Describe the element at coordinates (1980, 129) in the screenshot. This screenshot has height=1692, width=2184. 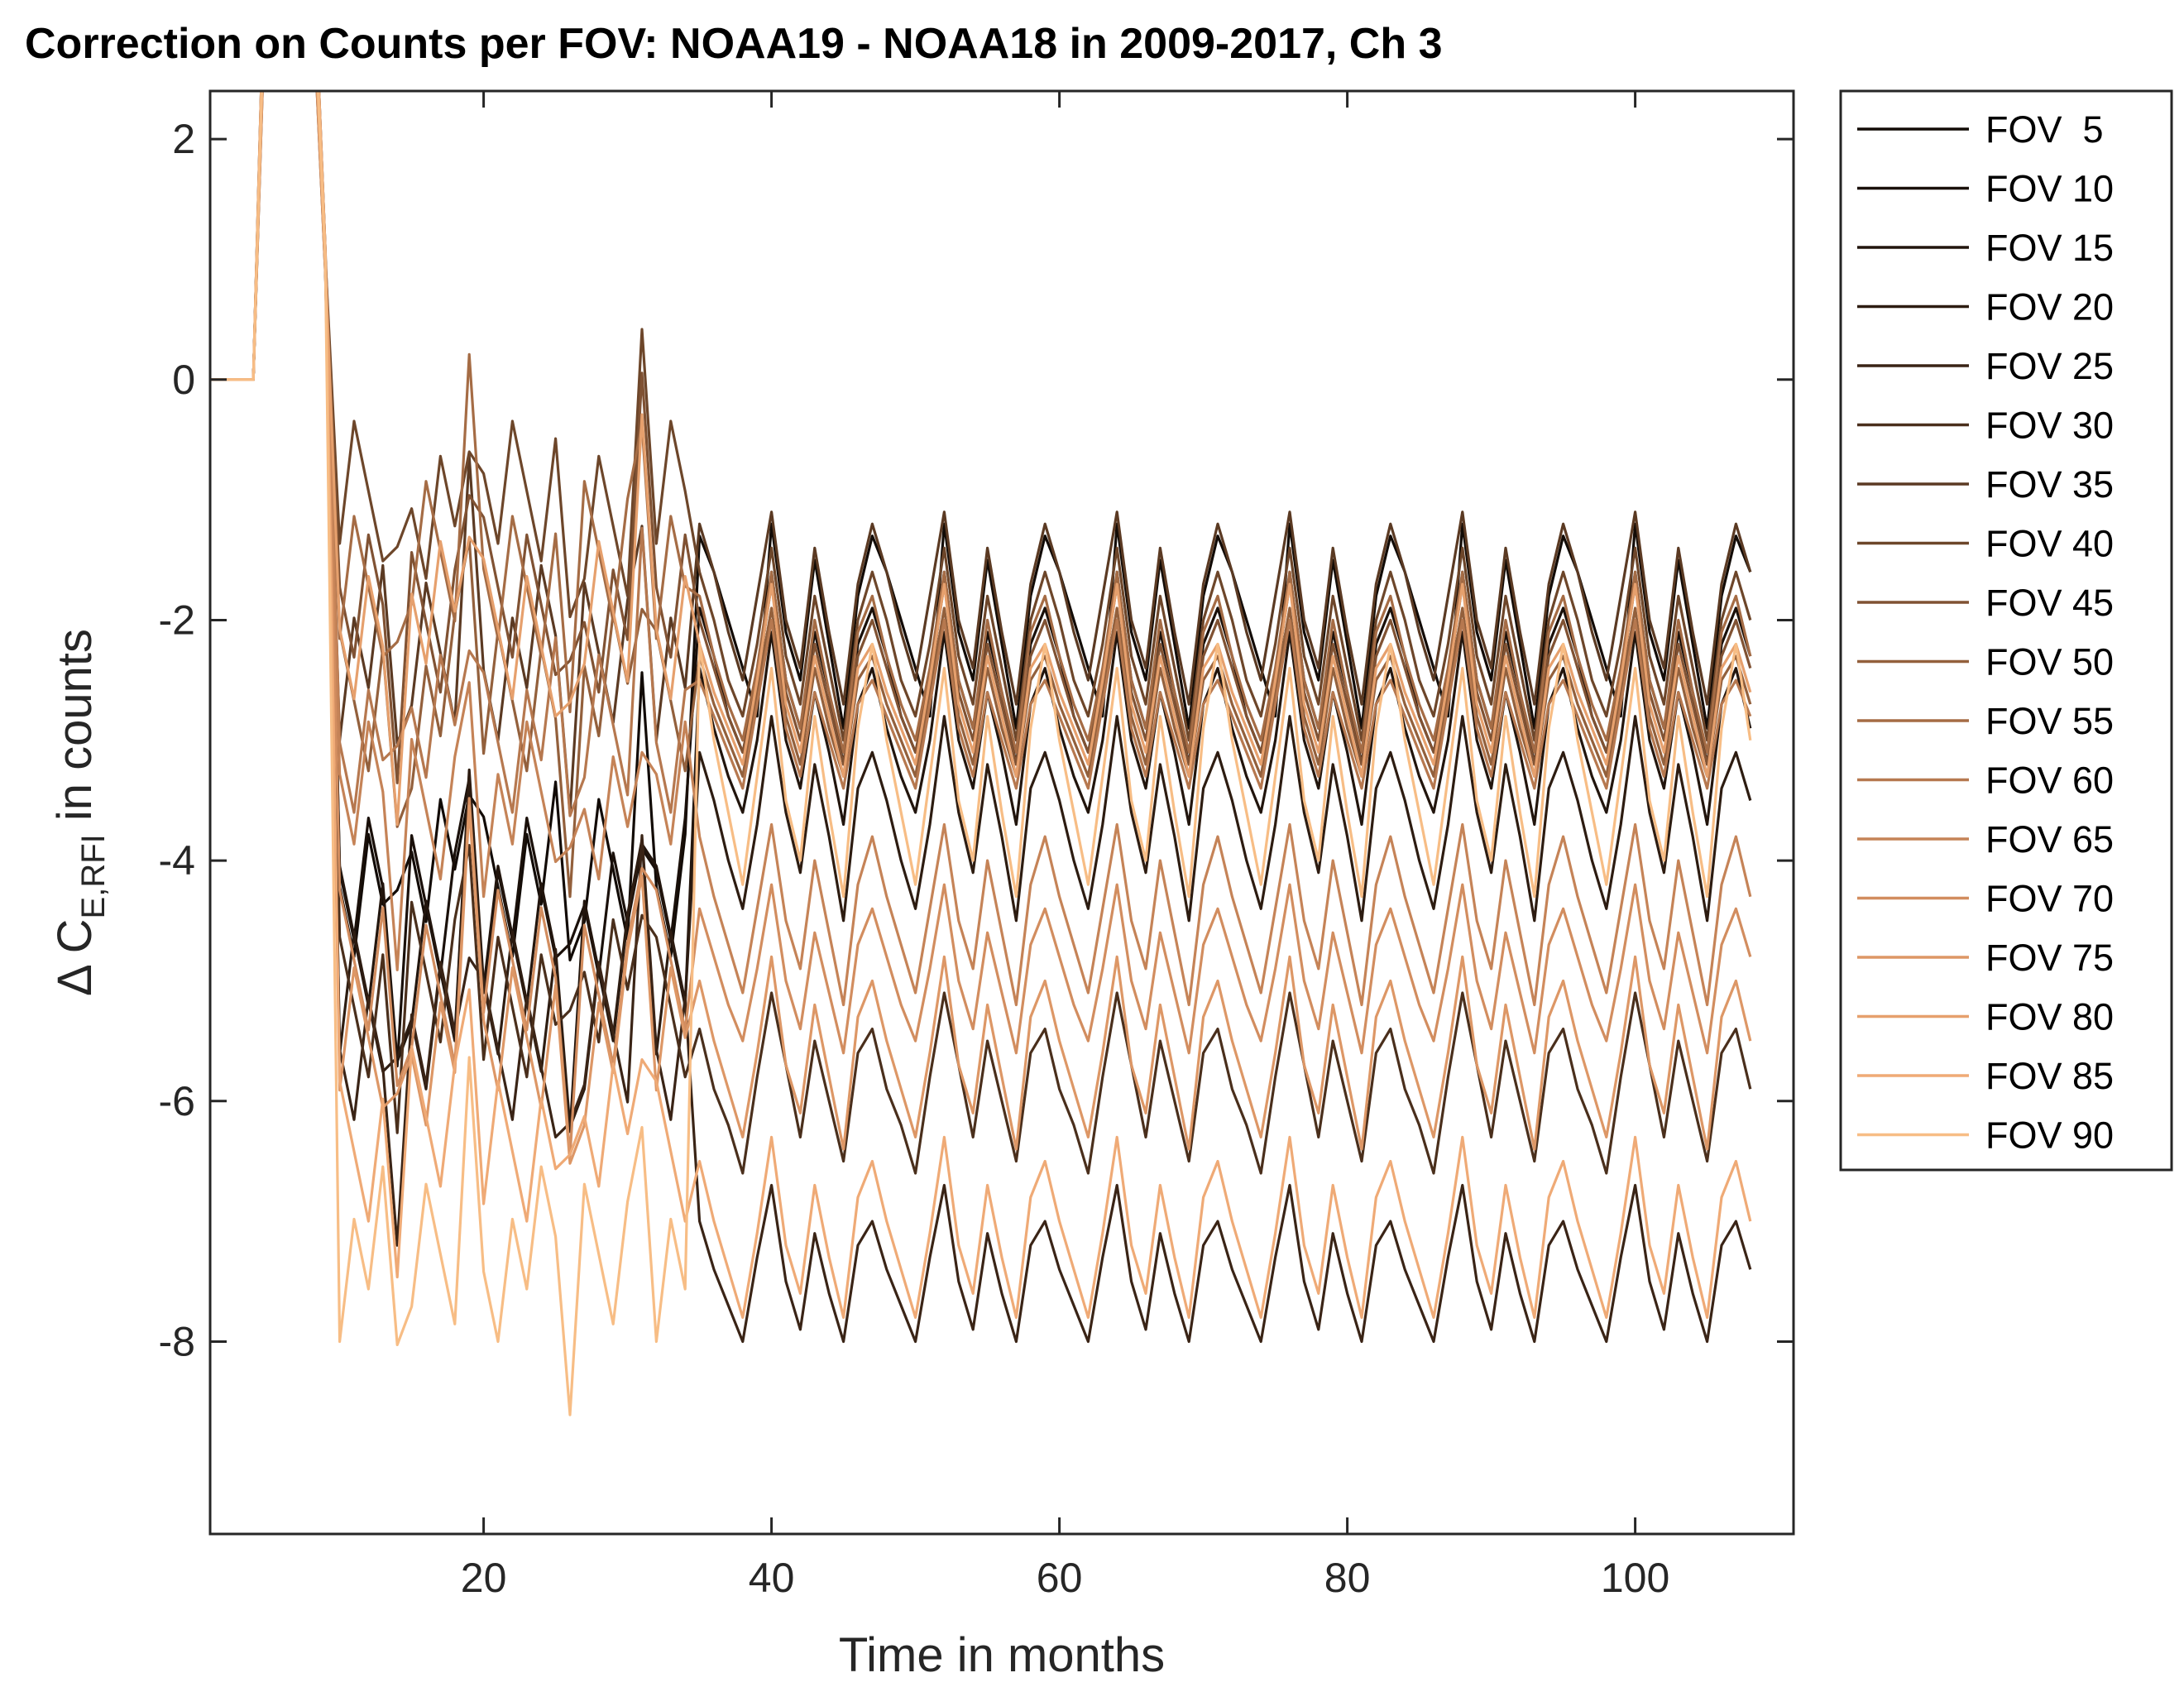
I see `legend-item: FOV 5` at that location.